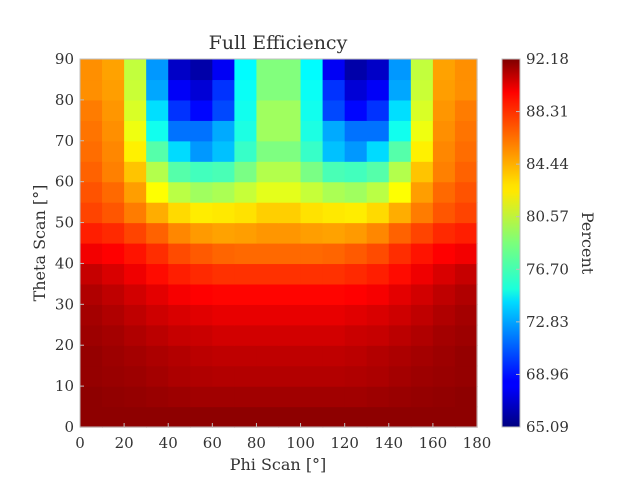  I want to click on x-axis-label: Phi Scan [°], so click(278, 464).